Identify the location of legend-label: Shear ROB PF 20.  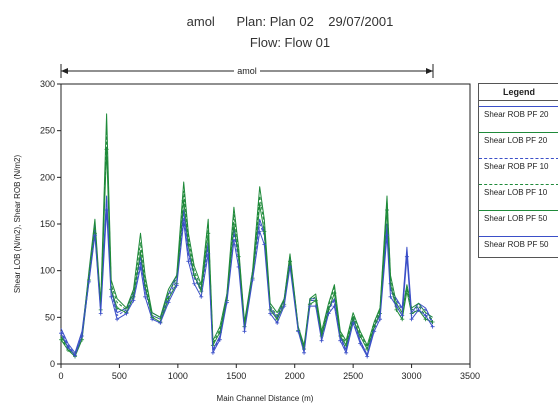
(516, 114).